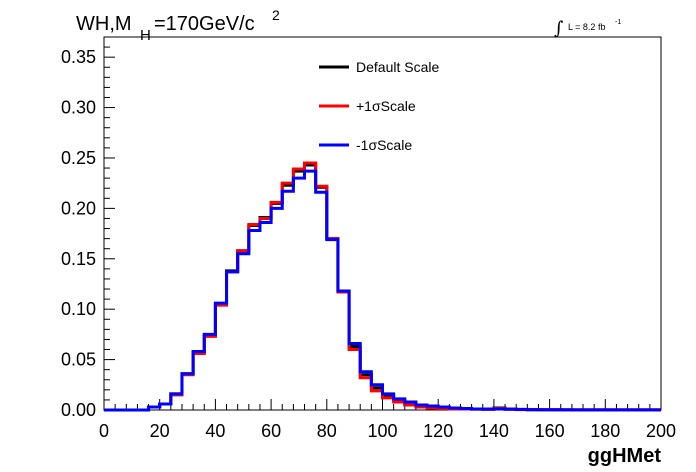  I want to click on x-tick-label: 40, so click(215, 431).